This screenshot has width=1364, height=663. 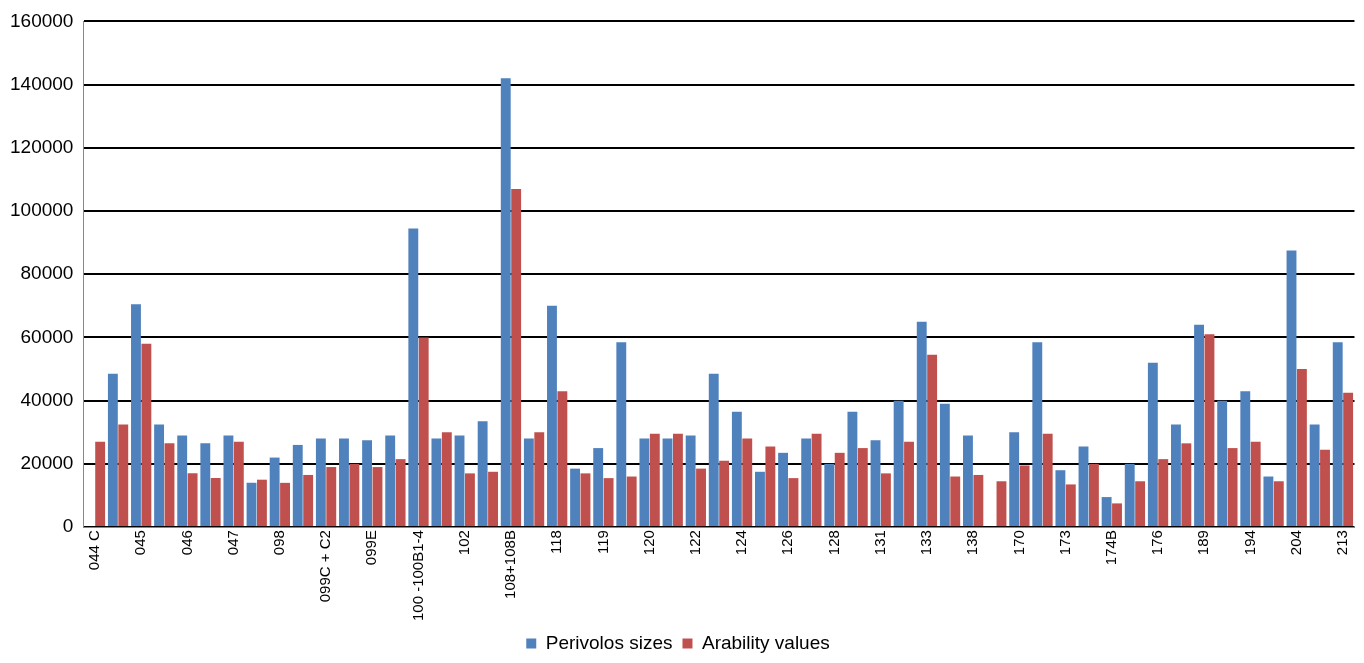 I want to click on x-tick-label: 102, so click(x=463, y=543).